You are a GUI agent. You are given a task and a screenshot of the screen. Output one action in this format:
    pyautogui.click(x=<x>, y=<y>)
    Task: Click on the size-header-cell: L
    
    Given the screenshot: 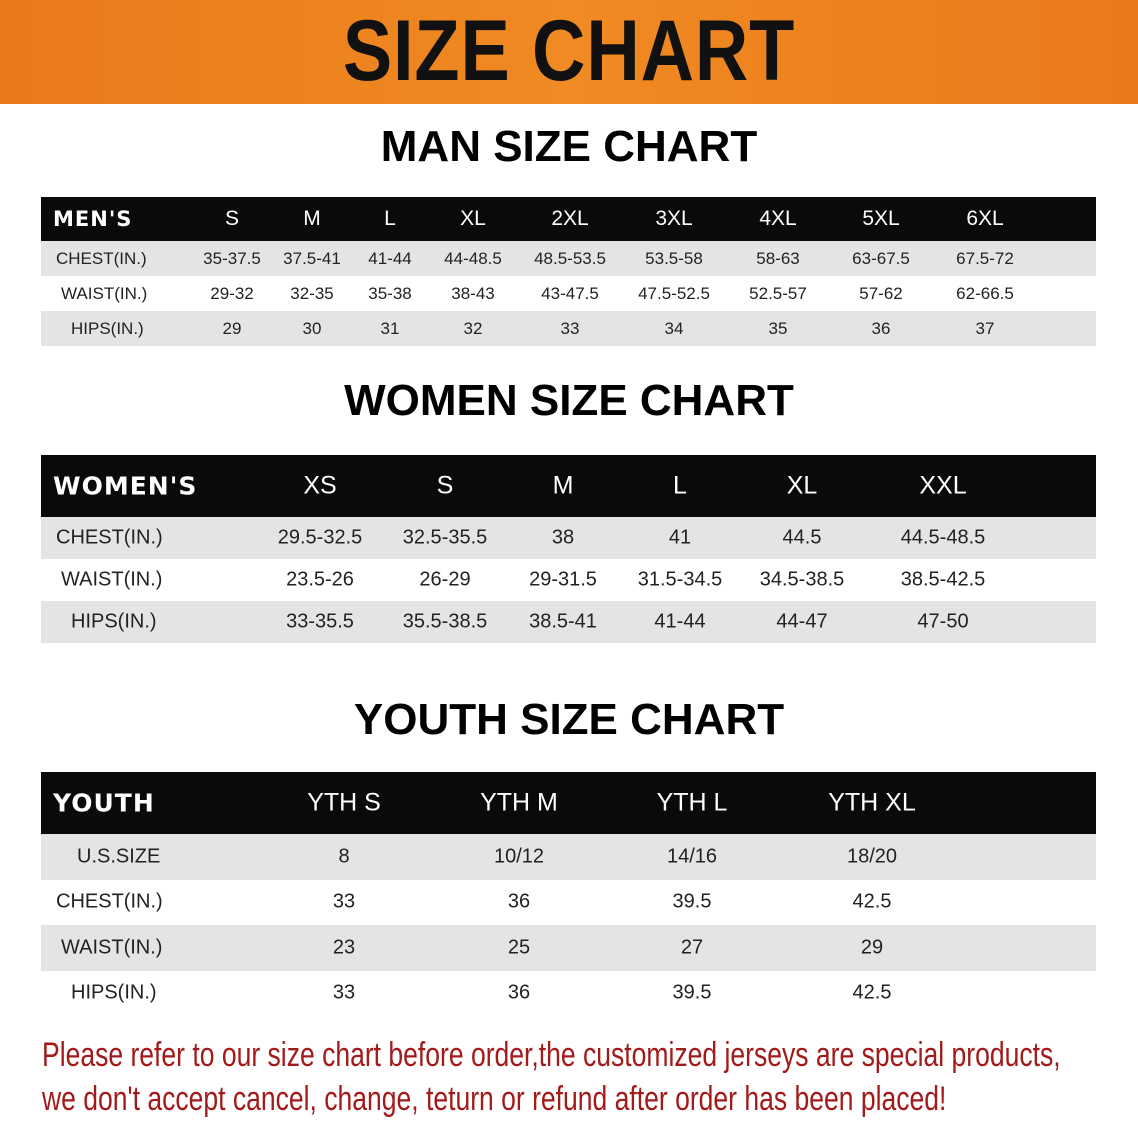 What is the action you would take?
    pyautogui.click(x=390, y=218)
    